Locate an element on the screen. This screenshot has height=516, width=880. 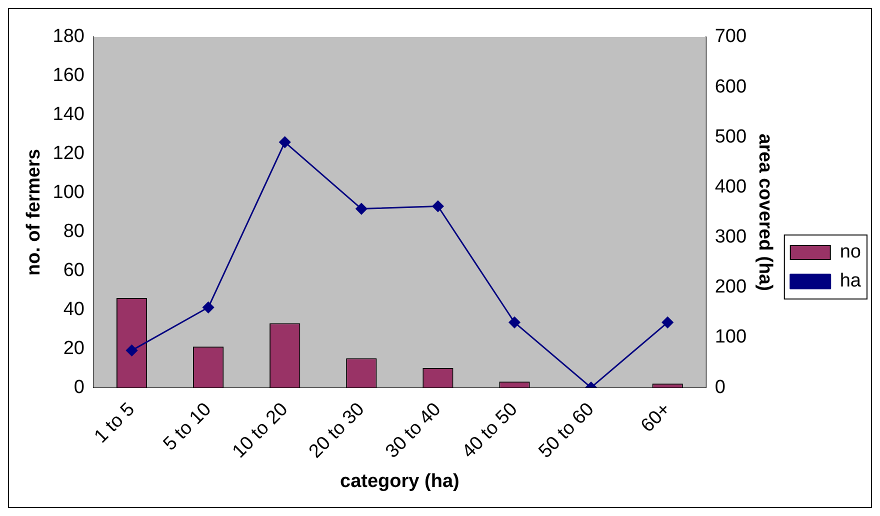
y2-tick-label: 300 is located at coordinates (730, 237).